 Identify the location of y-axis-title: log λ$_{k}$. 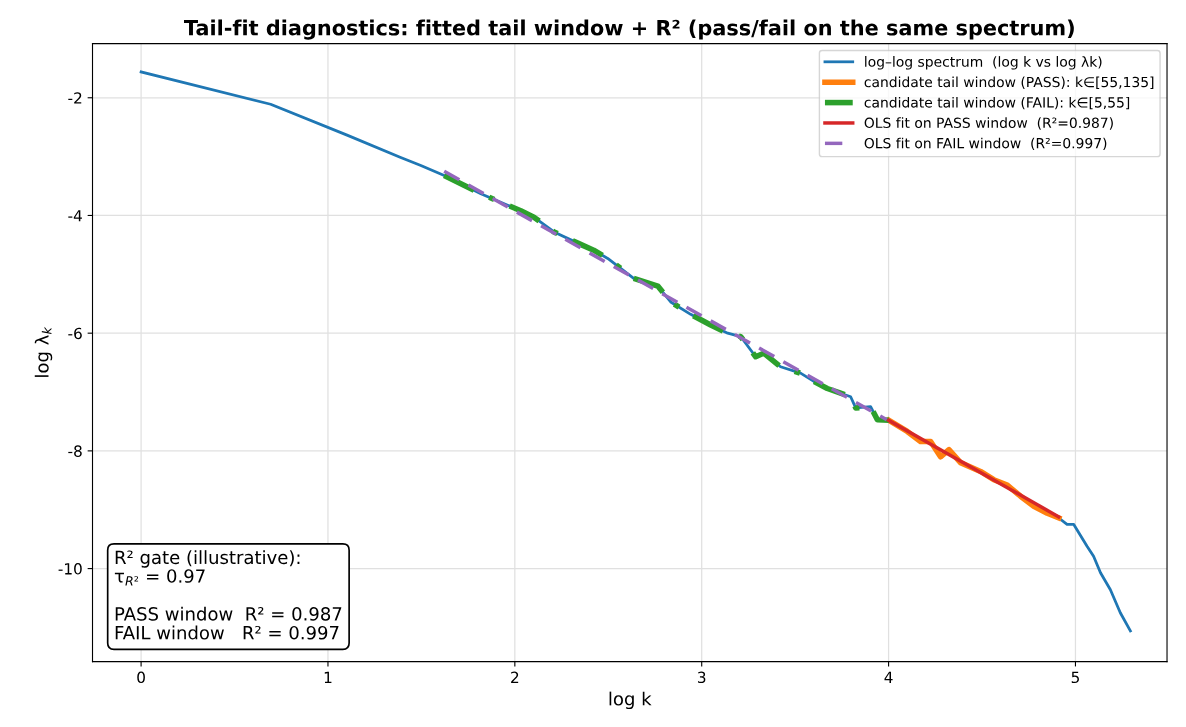
(43, 351).